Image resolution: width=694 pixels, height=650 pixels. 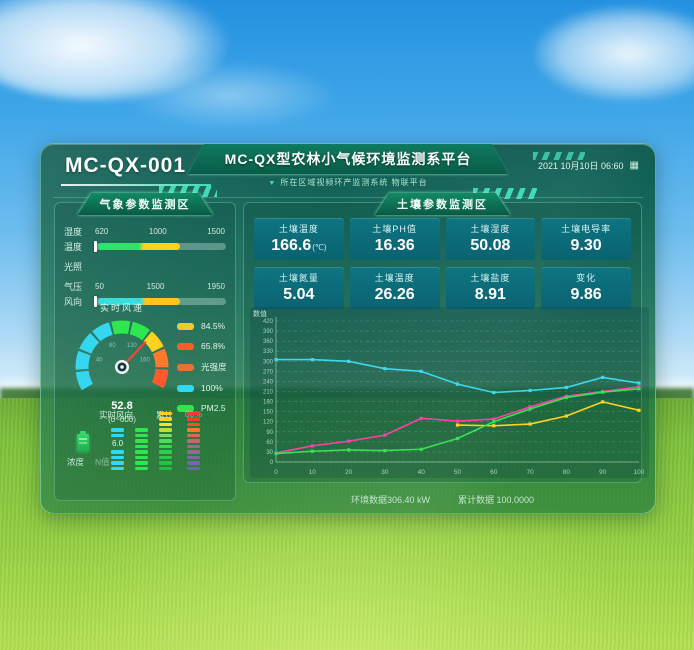 I want to click on slider-ticks: 50 1500 1950, so click(x=160, y=286).